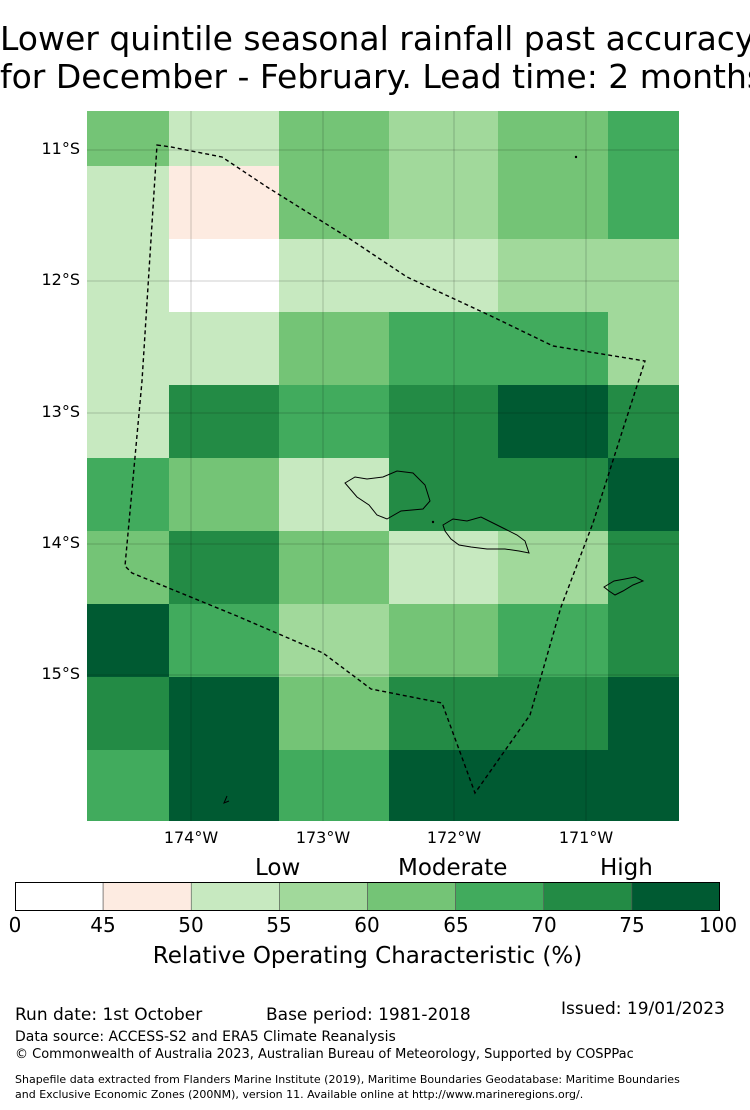 The image size is (750, 1110). I want to click on longitude-label-174w: 174°W, so click(191, 837).